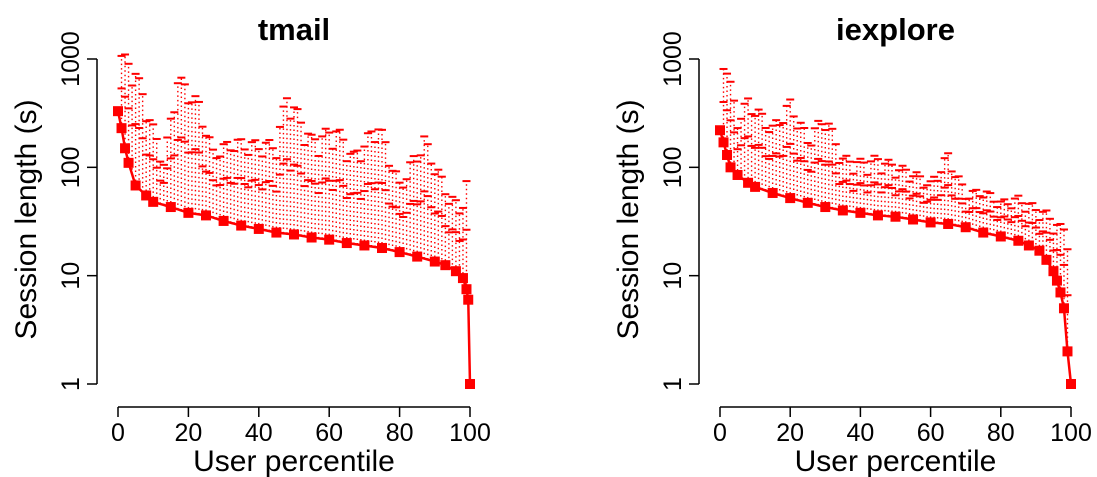 This screenshot has height=477, width=1097. What do you see at coordinates (259, 433) in the screenshot?
I see `tmail-x-tick-label: 40` at bounding box center [259, 433].